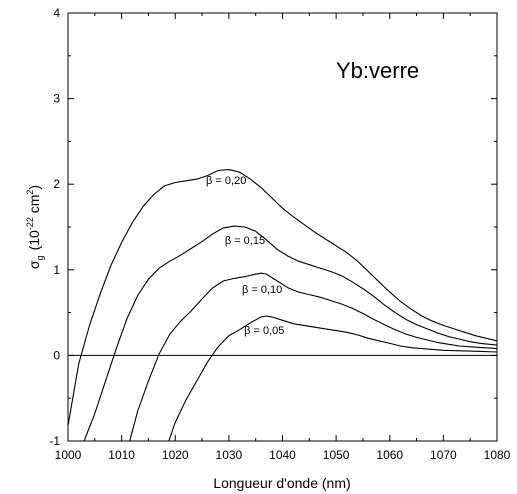 The image size is (517, 494). Describe the element at coordinates (443, 455) in the screenshot. I see `x-tick-label: 1070` at that location.